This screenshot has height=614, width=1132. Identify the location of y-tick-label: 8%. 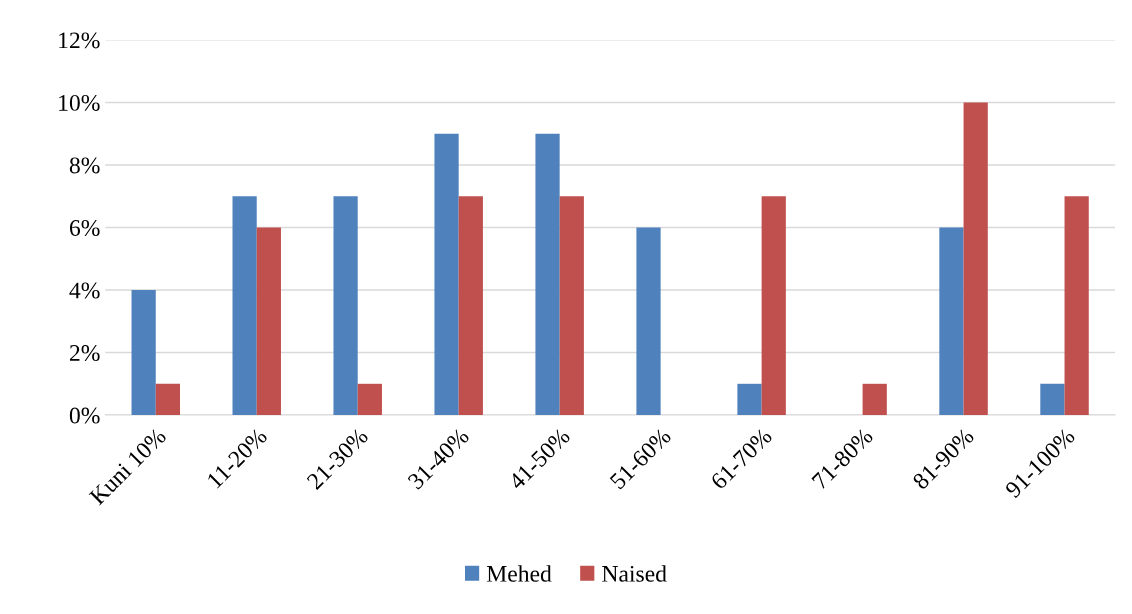
(84, 165).